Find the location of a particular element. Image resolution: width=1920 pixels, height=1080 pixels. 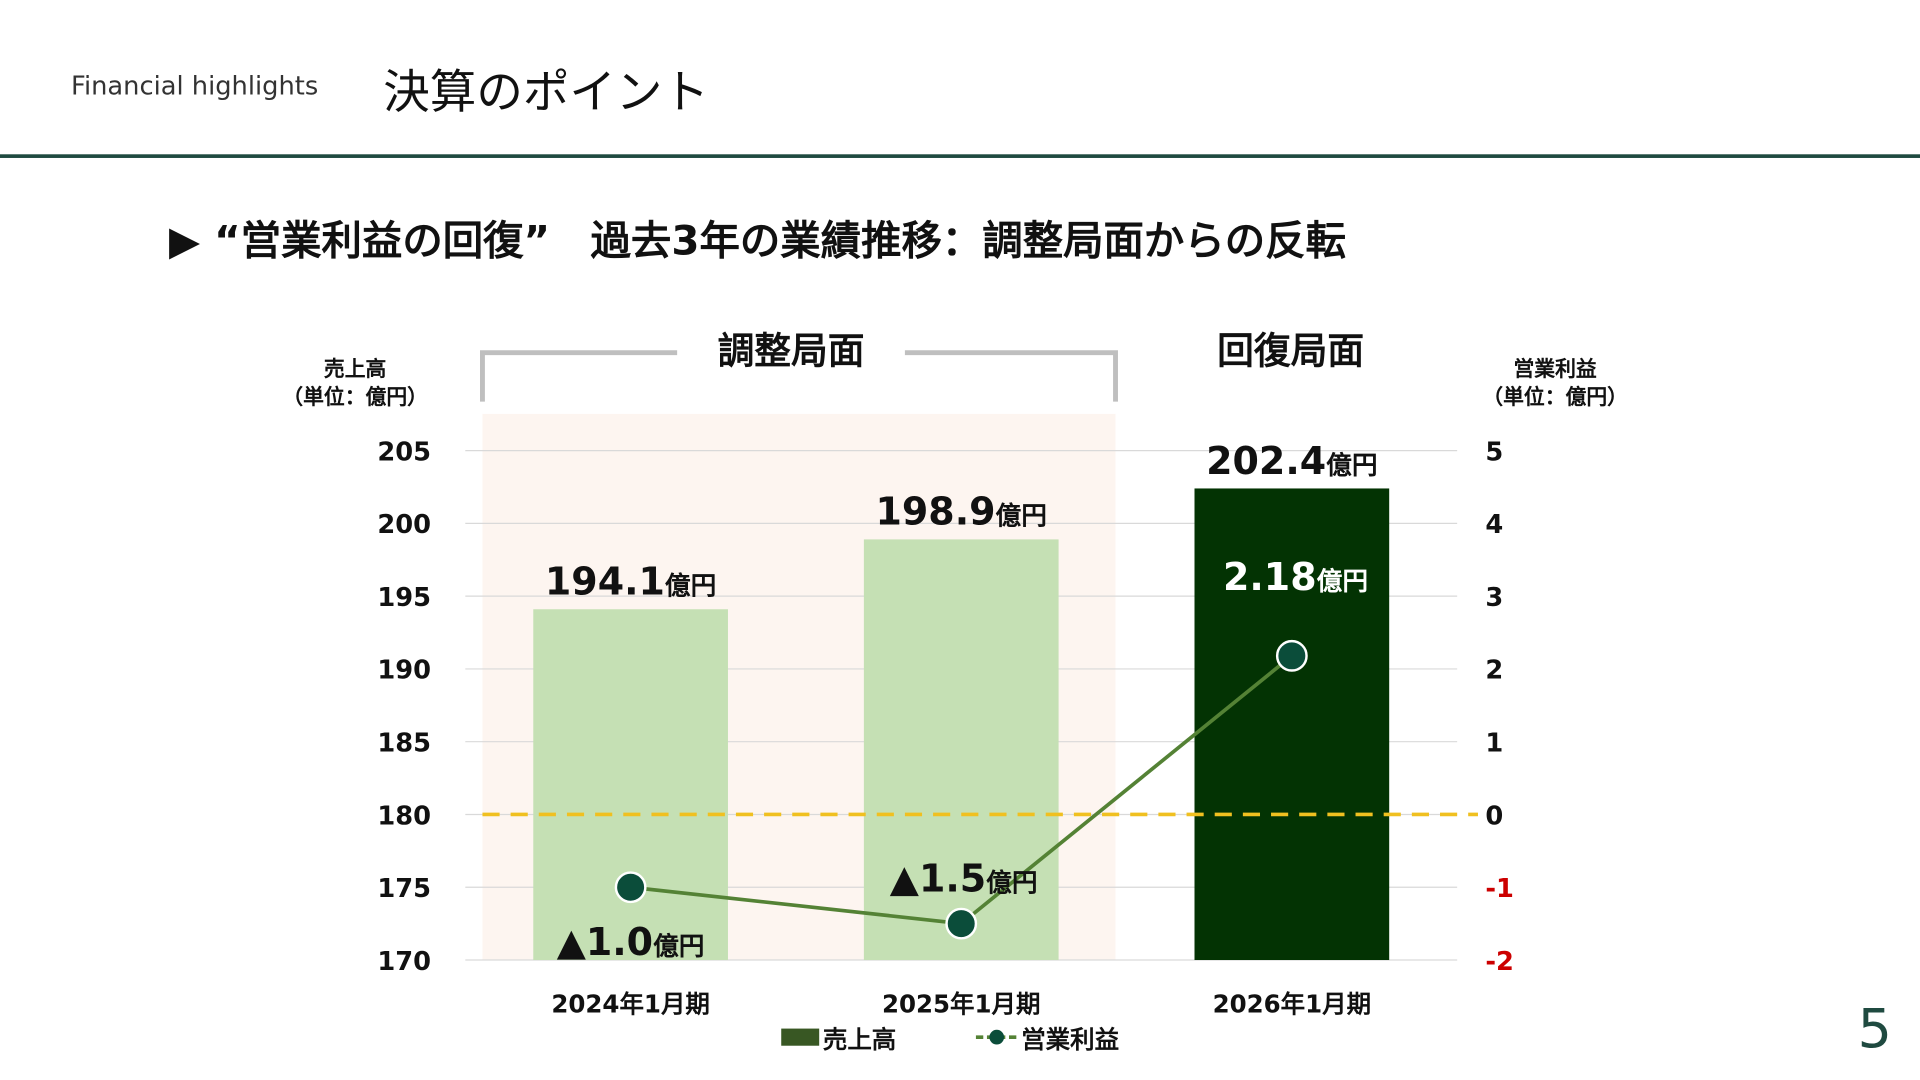

right-tick-label: 0 is located at coordinates (1494, 816).